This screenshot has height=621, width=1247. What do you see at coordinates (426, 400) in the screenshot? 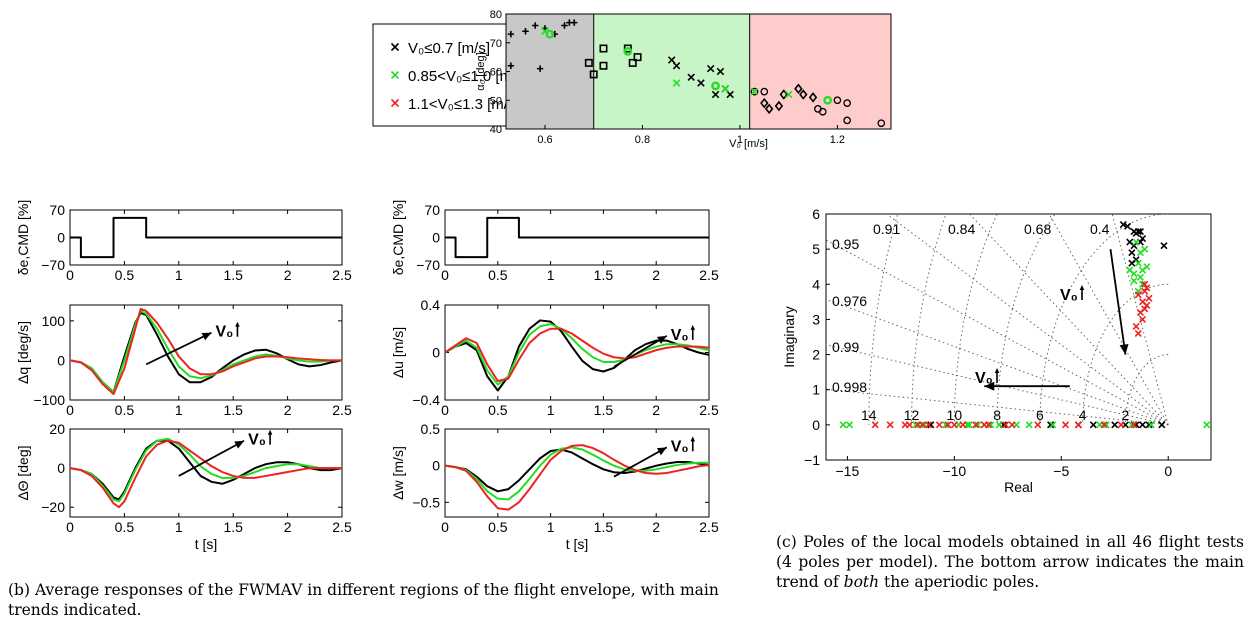
I see `ytick-label: −0.4` at bounding box center [426, 400].